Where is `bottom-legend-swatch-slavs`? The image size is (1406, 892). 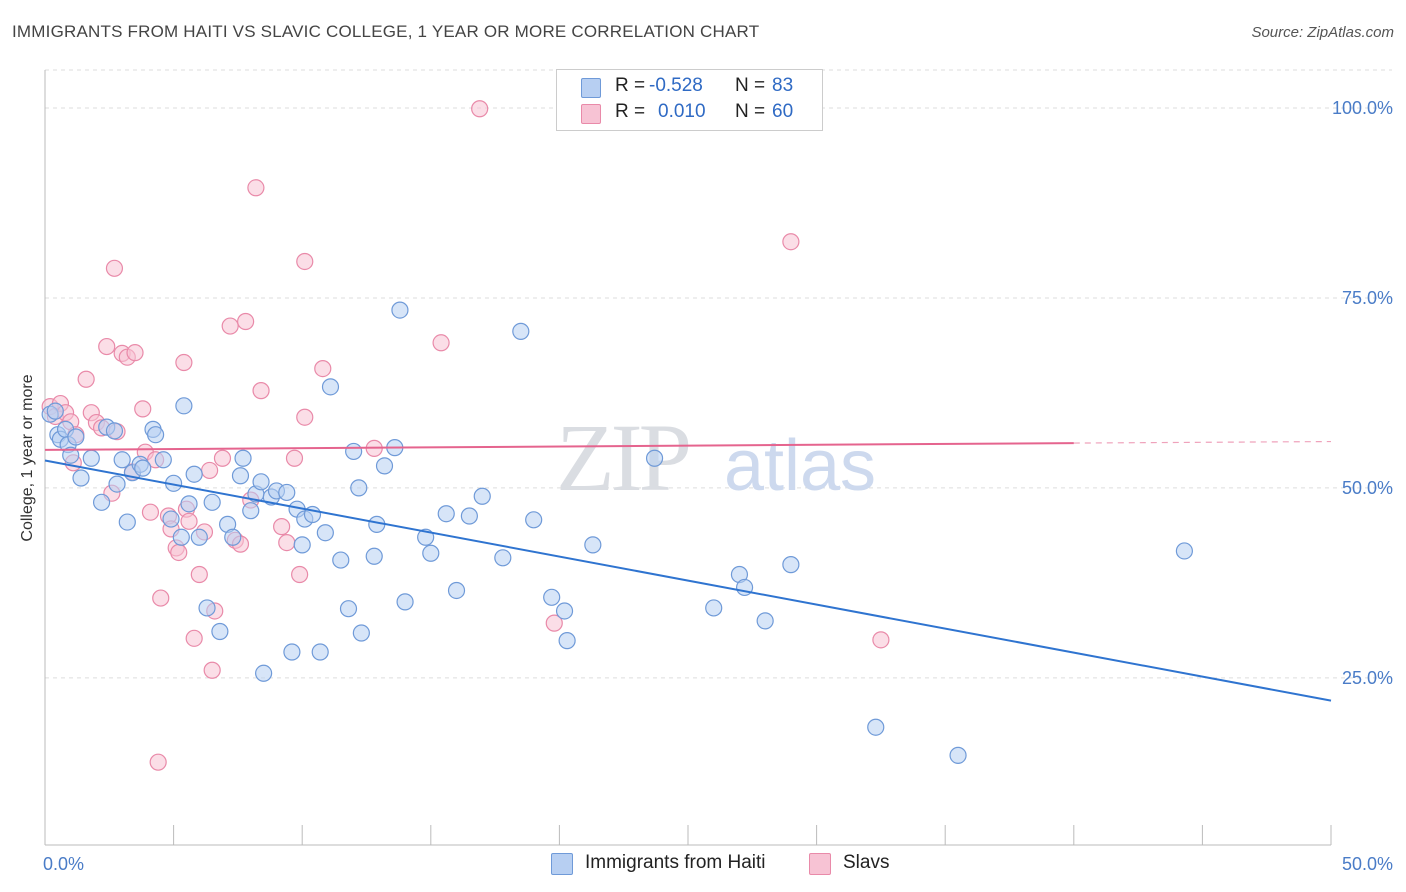
bottom-legend-swatch-slavs is located at coordinates (820, 864).